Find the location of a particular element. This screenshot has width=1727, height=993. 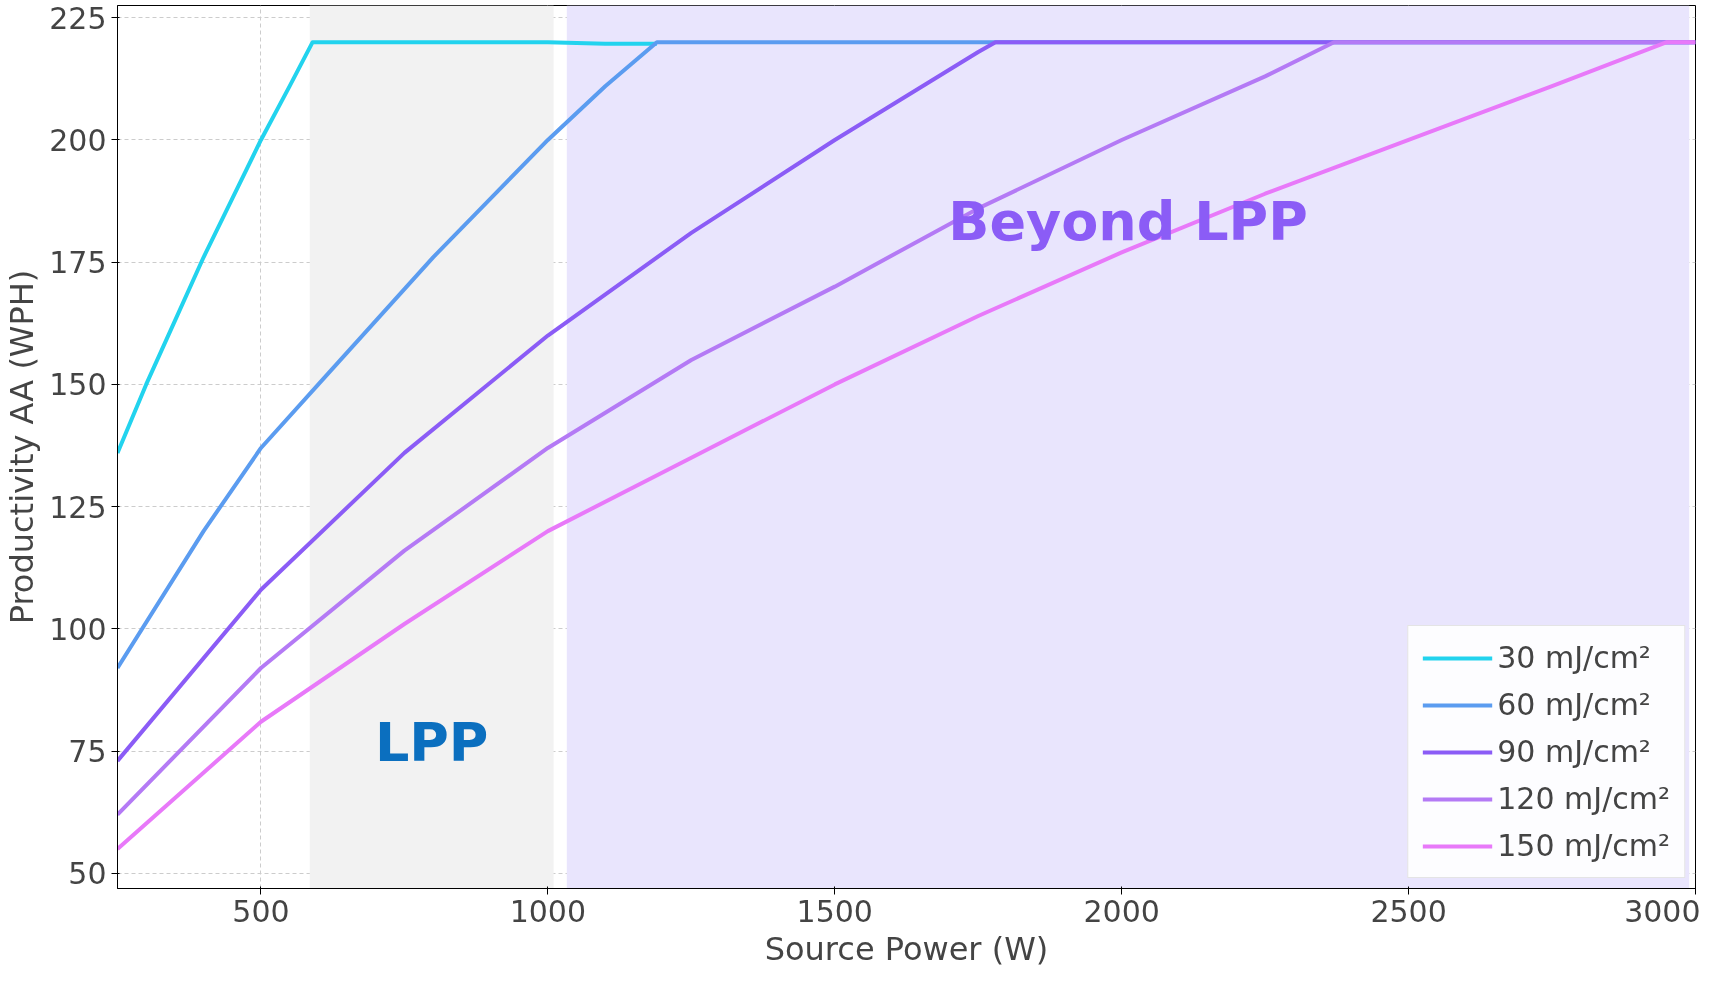

x-tick-label: 2500 is located at coordinates (1408, 911).